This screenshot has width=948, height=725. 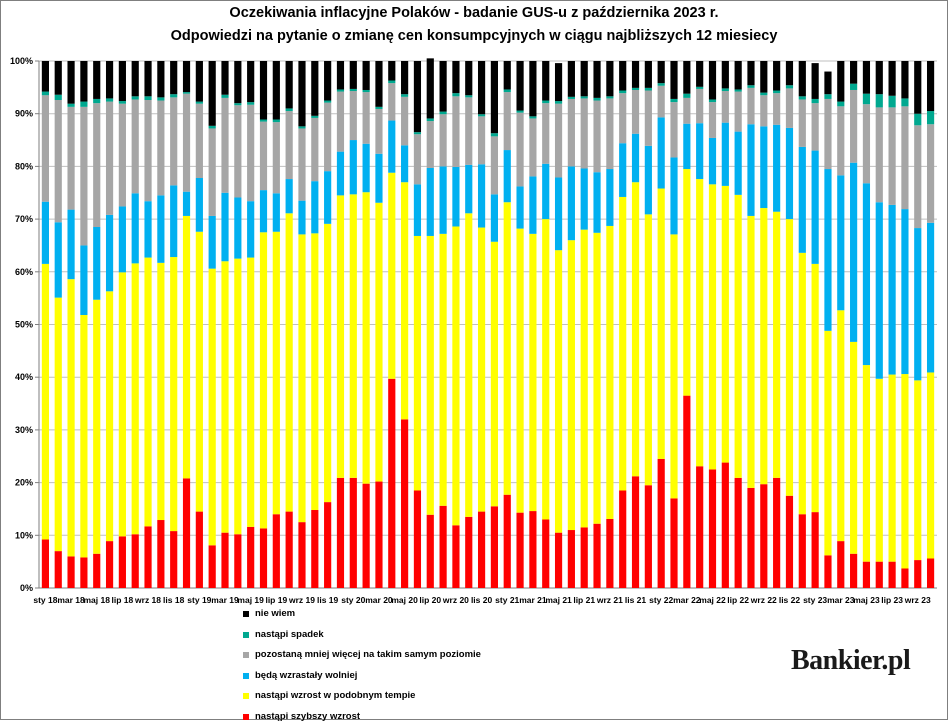 I want to click on x-tick-label: mar 18, so click(x=71, y=600).